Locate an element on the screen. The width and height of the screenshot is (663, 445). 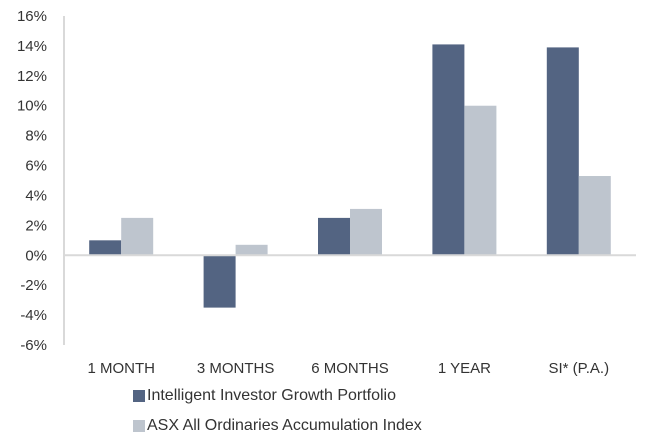
legend-label-portfolio: Intelligent Investor Growth Portfolio is located at coordinates (272, 395).